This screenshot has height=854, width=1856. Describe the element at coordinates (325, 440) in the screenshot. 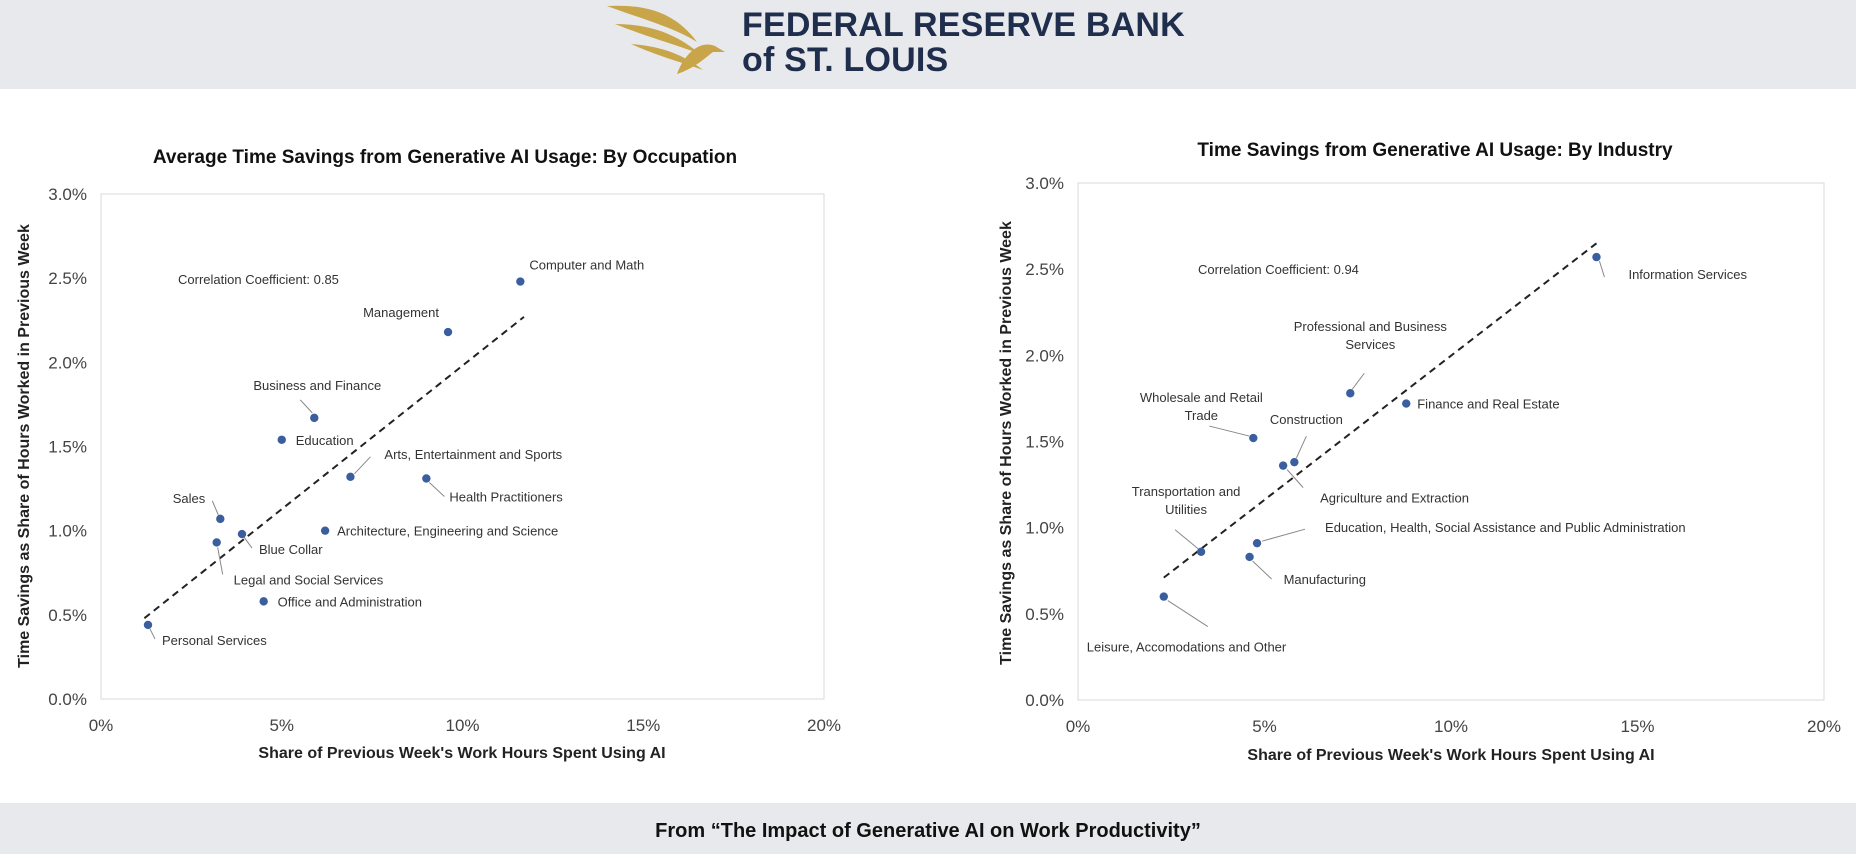

I see `point-label: Education` at that location.